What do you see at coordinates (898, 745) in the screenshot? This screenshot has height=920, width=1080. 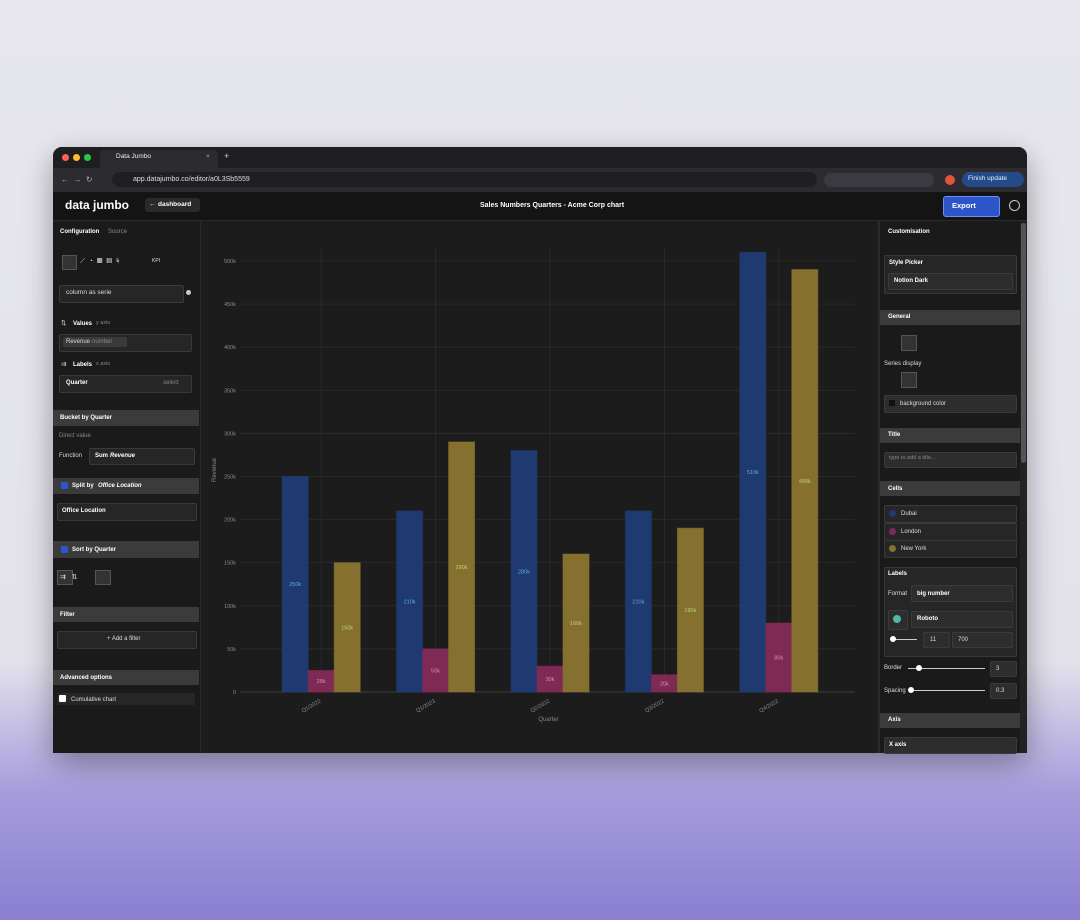 I see `x-axis-label: X axis` at bounding box center [898, 745].